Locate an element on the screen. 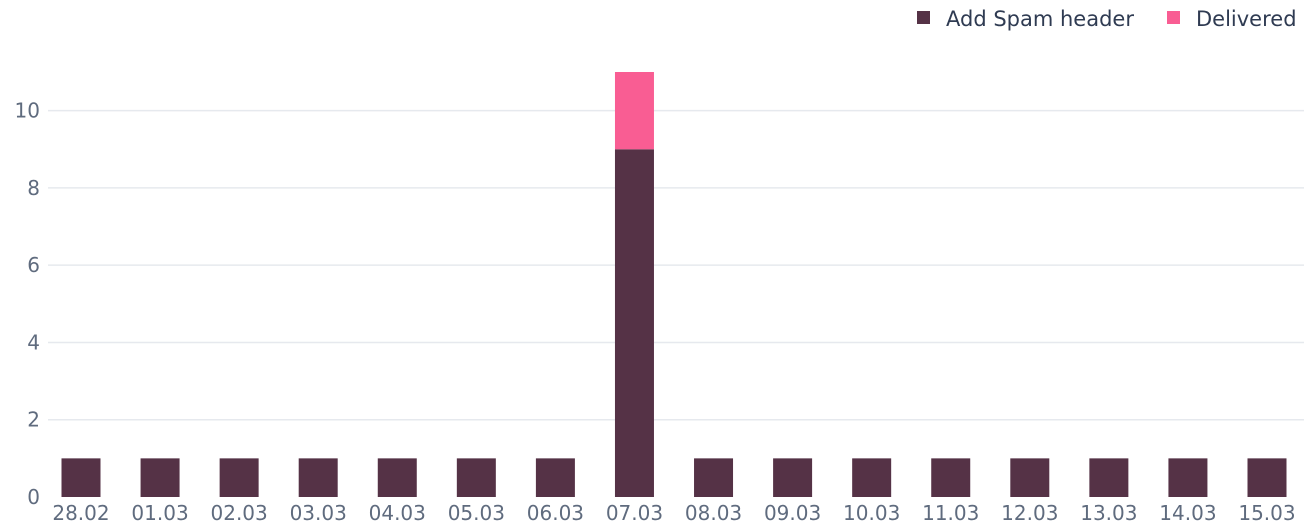 This screenshot has width=1304, height=524. x-tick-label: 03.03 is located at coordinates (318, 512).